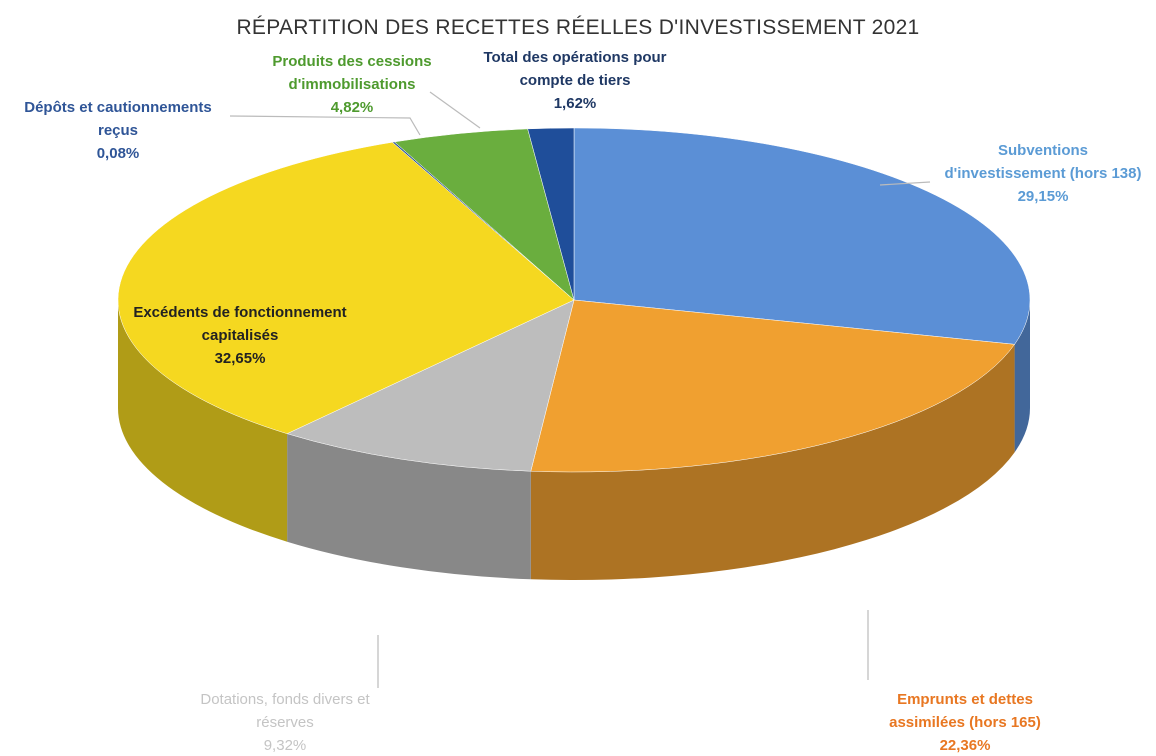  Describe the element at coordinates (240, 358) in the screenshot. I see `value-label: 32,65%` at that location.